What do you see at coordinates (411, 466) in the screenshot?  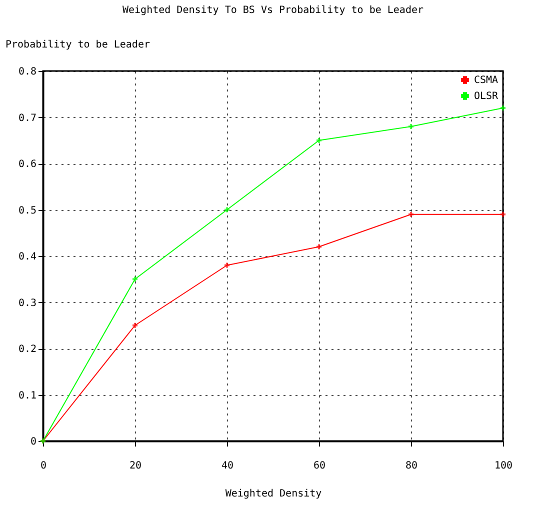 I see `x-tick-label: 80` at bounding box center [411, 466].